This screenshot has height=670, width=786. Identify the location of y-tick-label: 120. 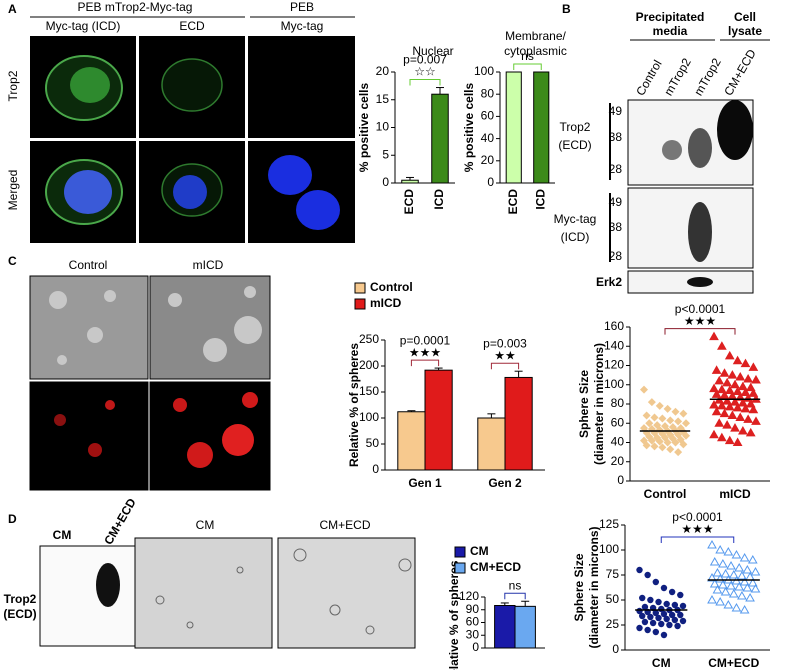
(614, 365).